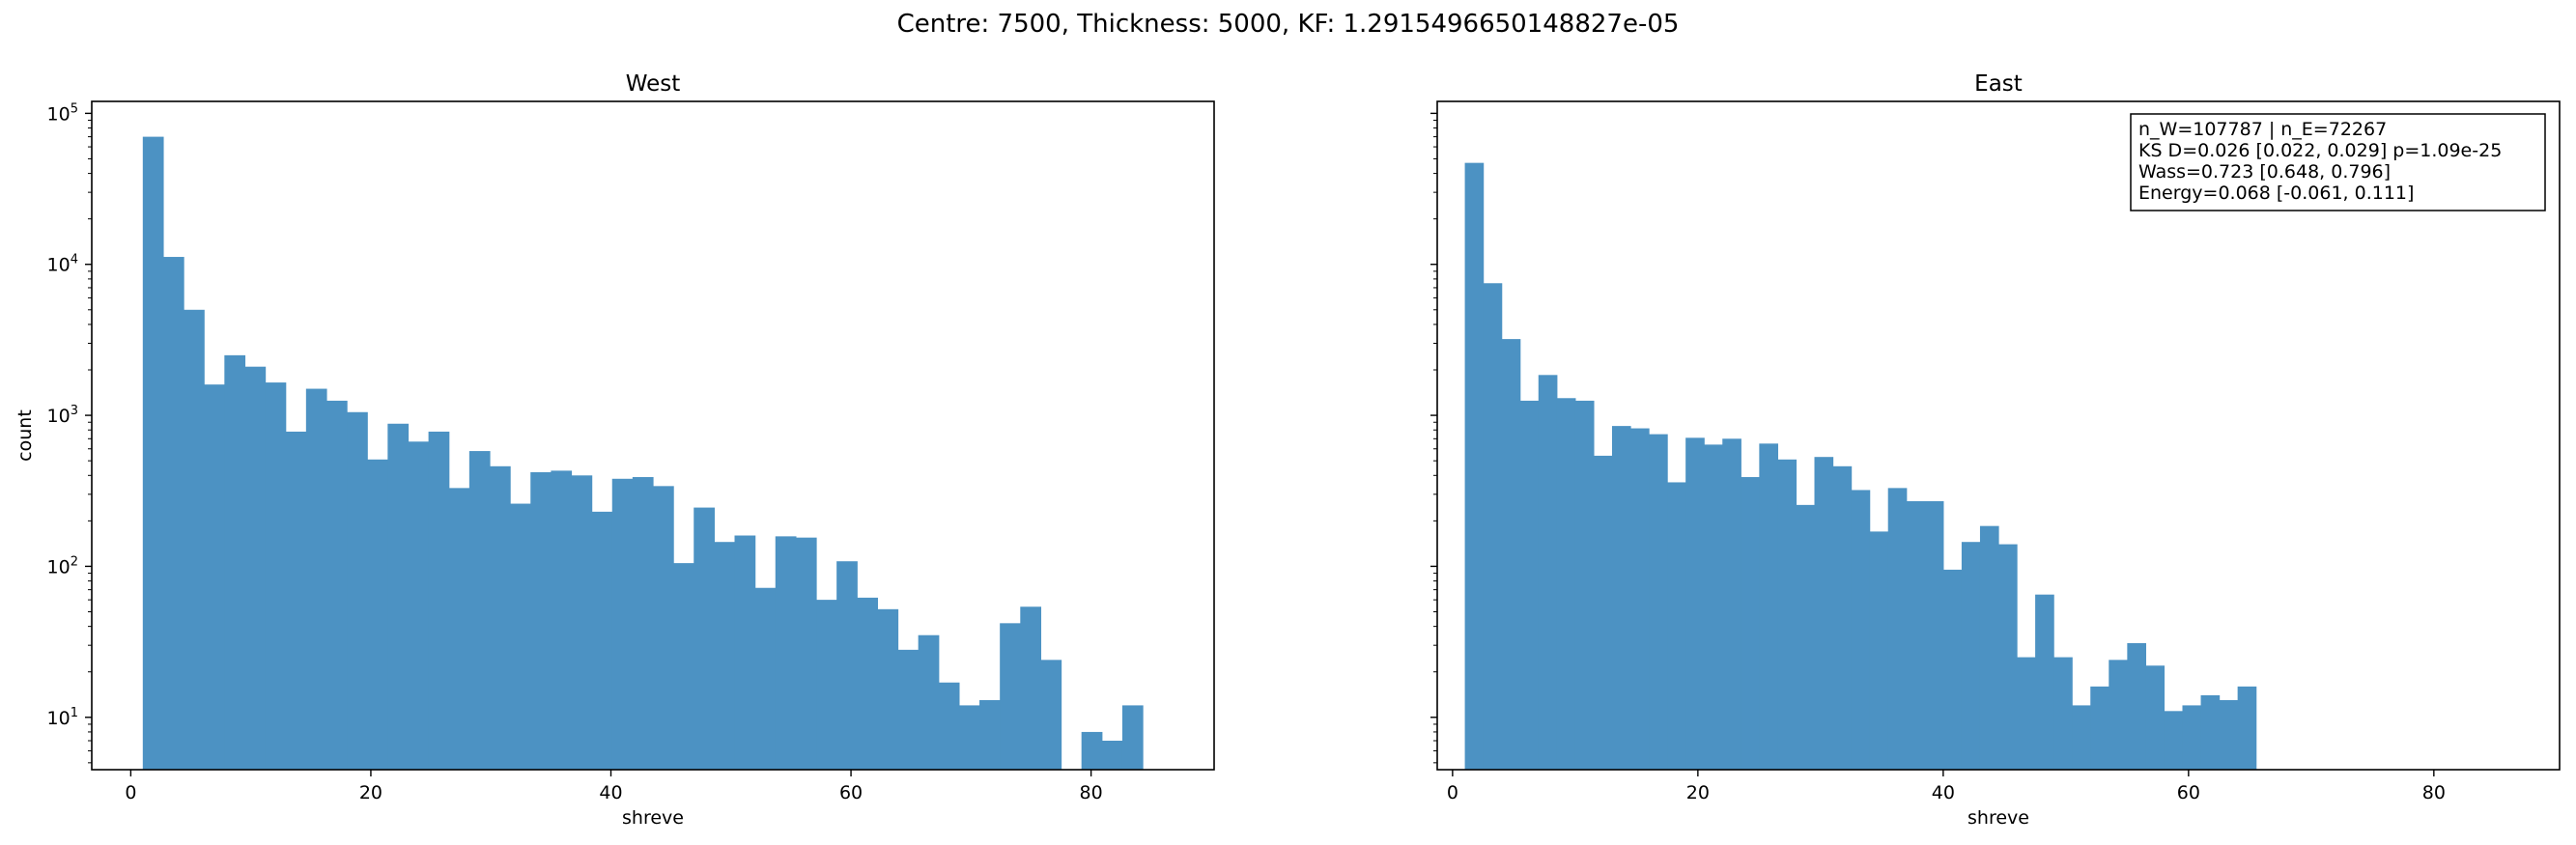  What do you see at coordinates (1452, 792) in the screenshot?
I see `east-xtick-label: 0` at bounding box center [1452, 792].